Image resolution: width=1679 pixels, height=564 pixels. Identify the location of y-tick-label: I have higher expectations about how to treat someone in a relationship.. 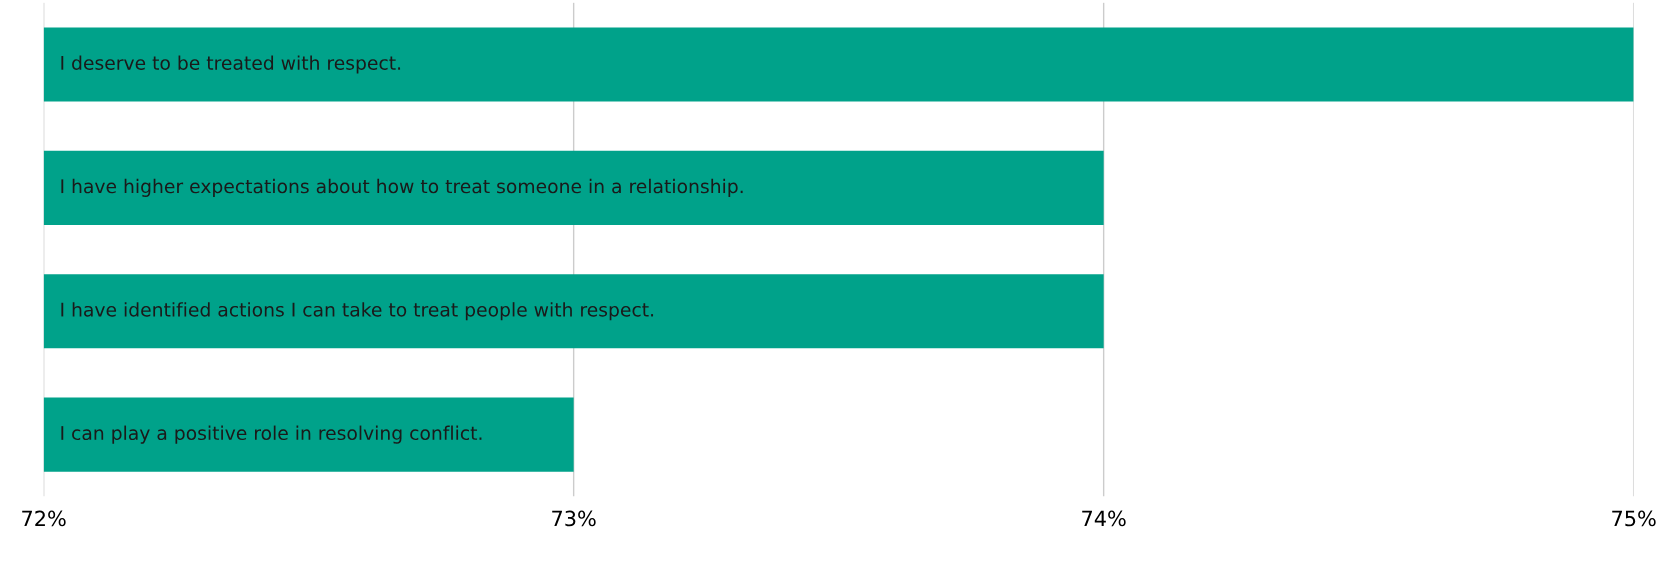
(402, 187).